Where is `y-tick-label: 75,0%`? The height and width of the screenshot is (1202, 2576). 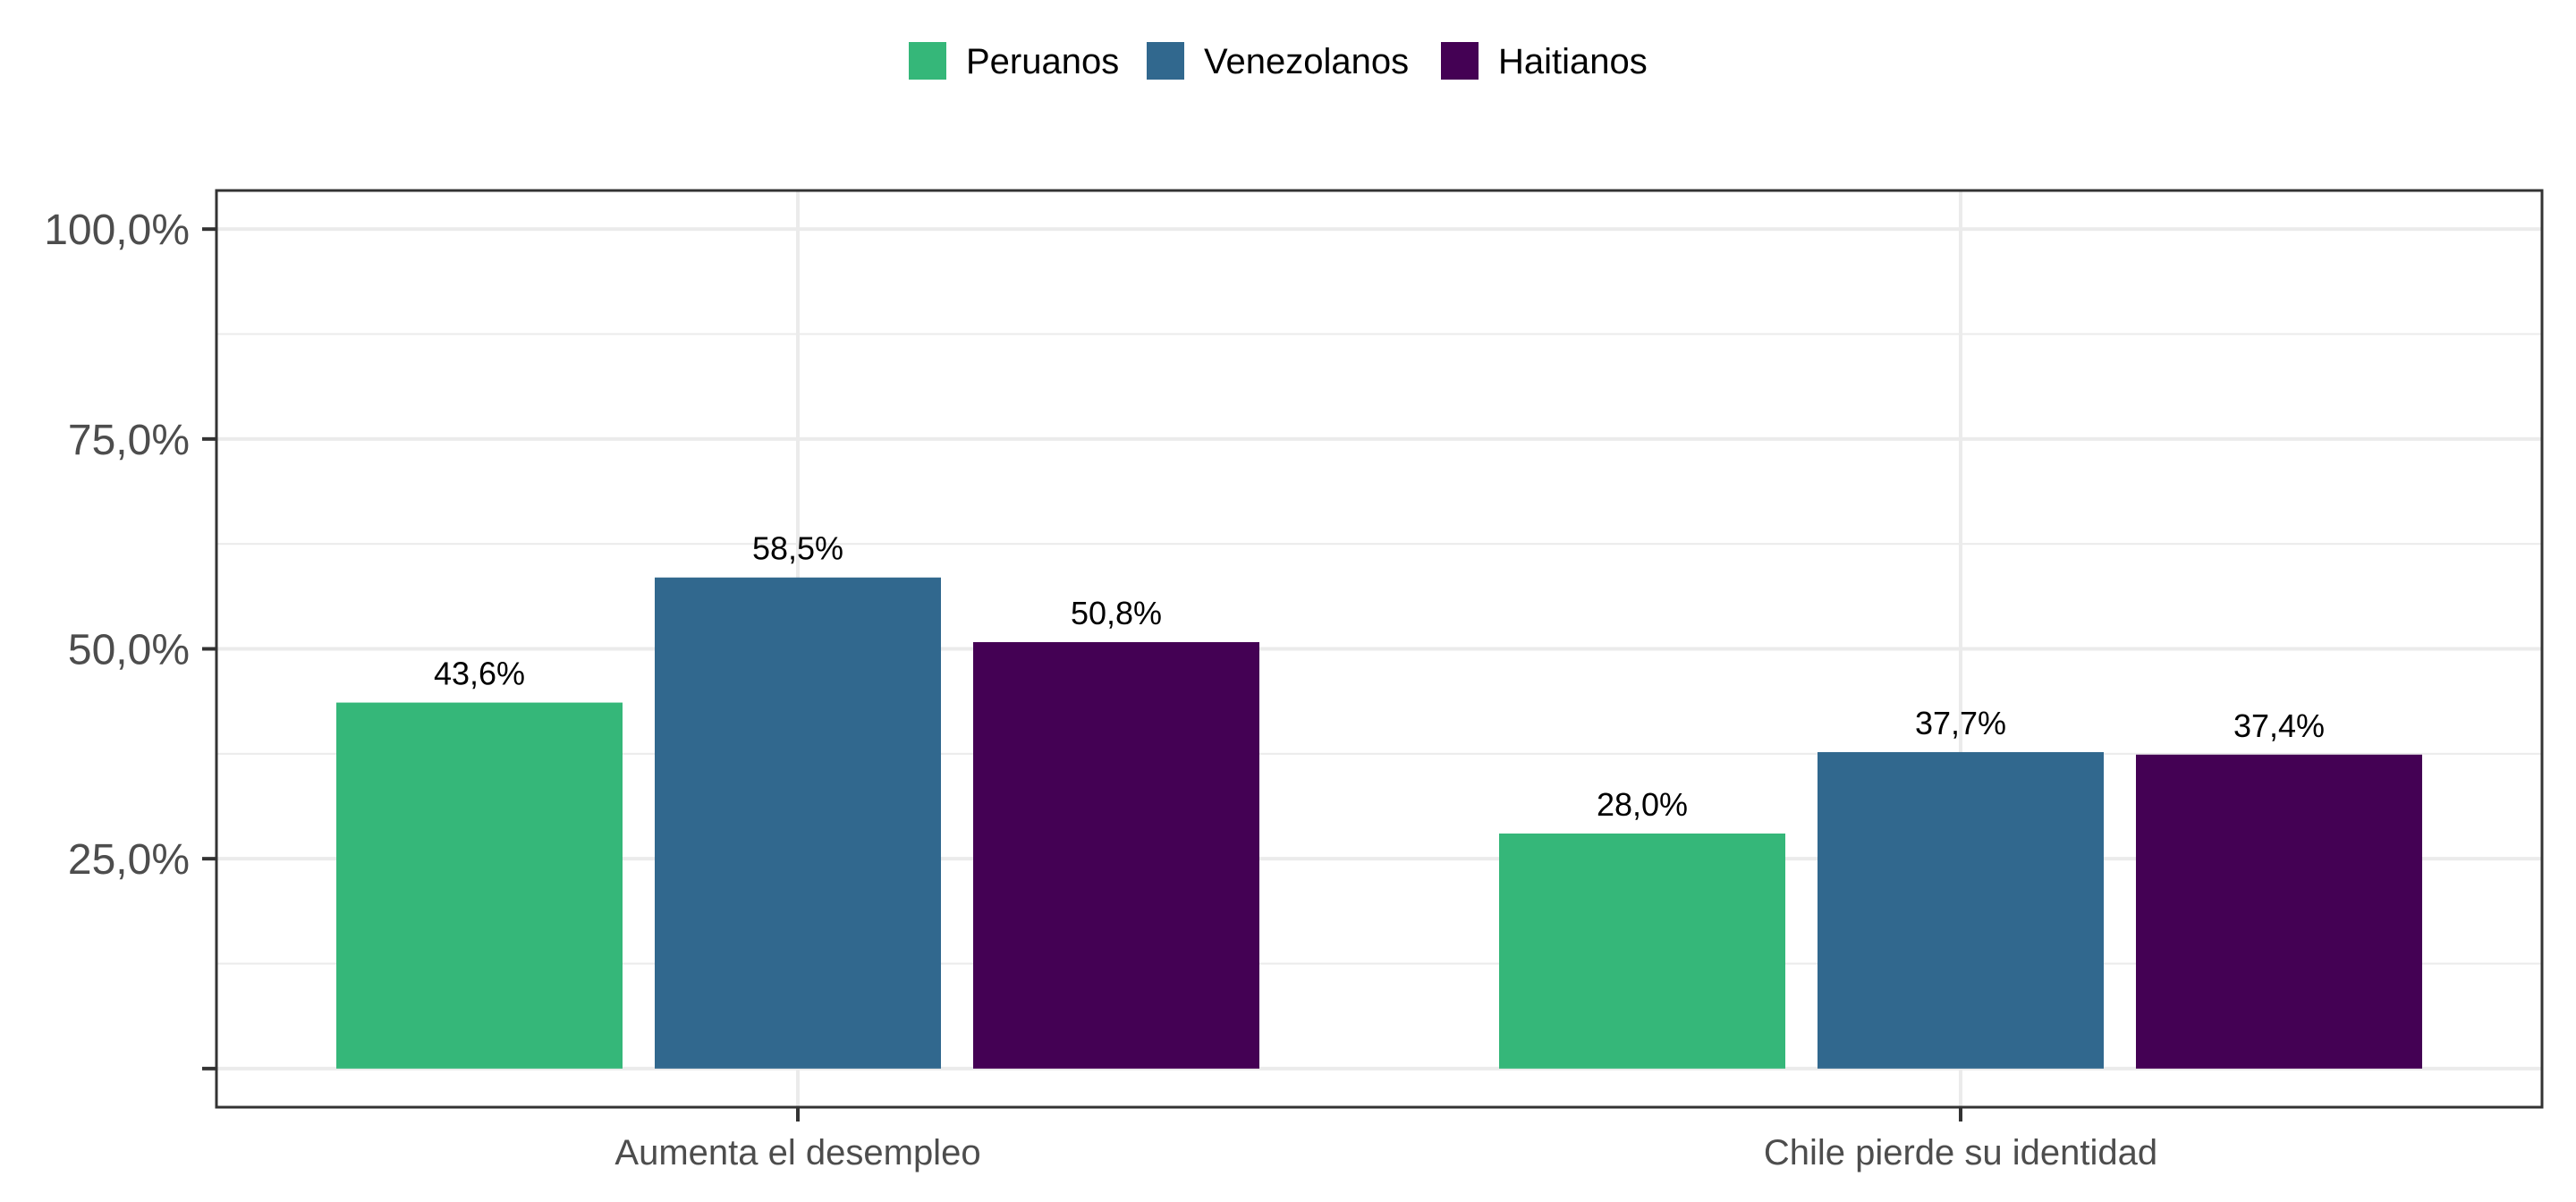
y-tick-label: 75,0% is located at coordinates (129, 440).